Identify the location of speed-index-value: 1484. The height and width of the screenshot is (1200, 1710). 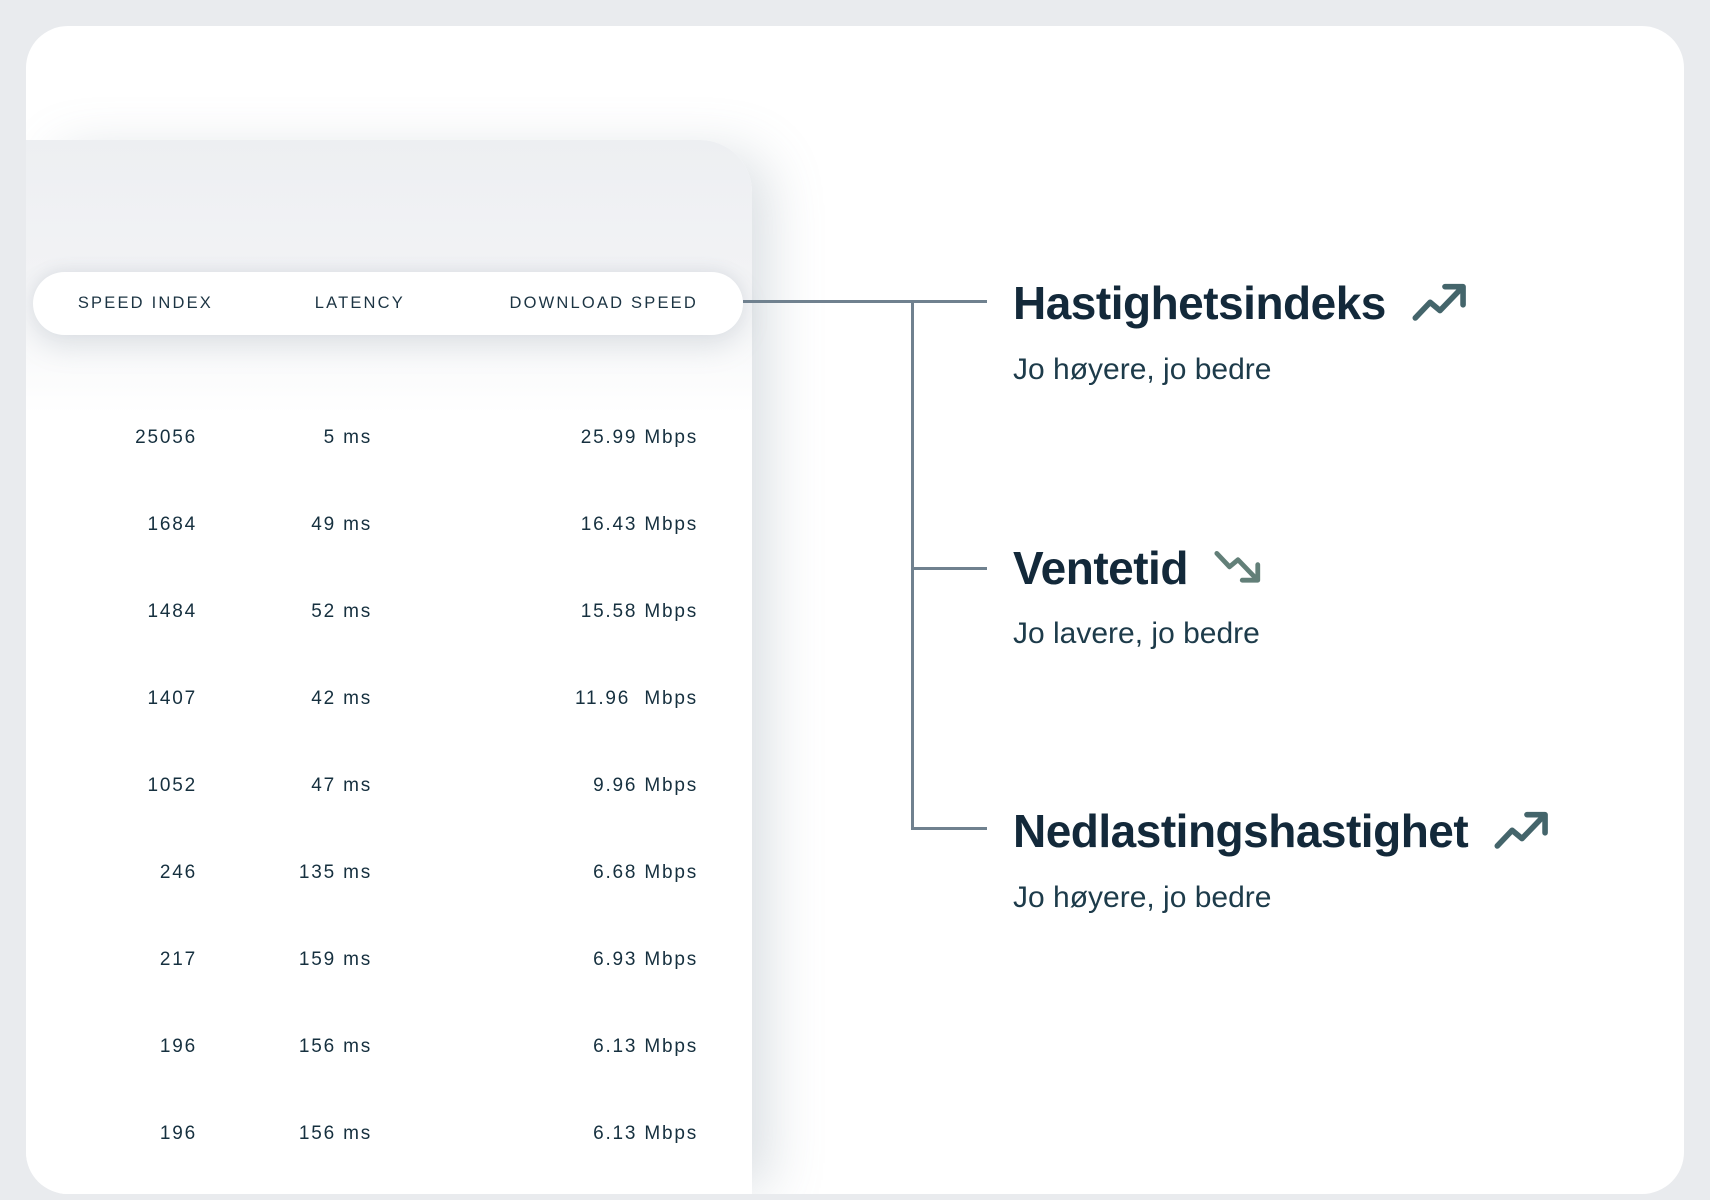
(172, 611).